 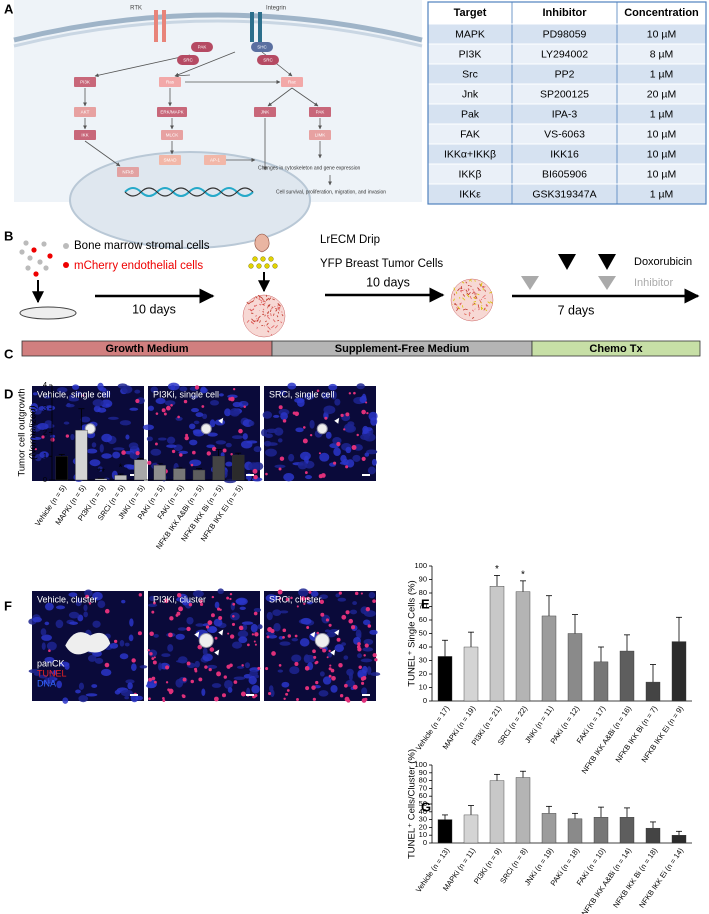 What do you see at coordinates (218, 33) in the screenshot?
I see `membrane` at bounding box center [218, 33].